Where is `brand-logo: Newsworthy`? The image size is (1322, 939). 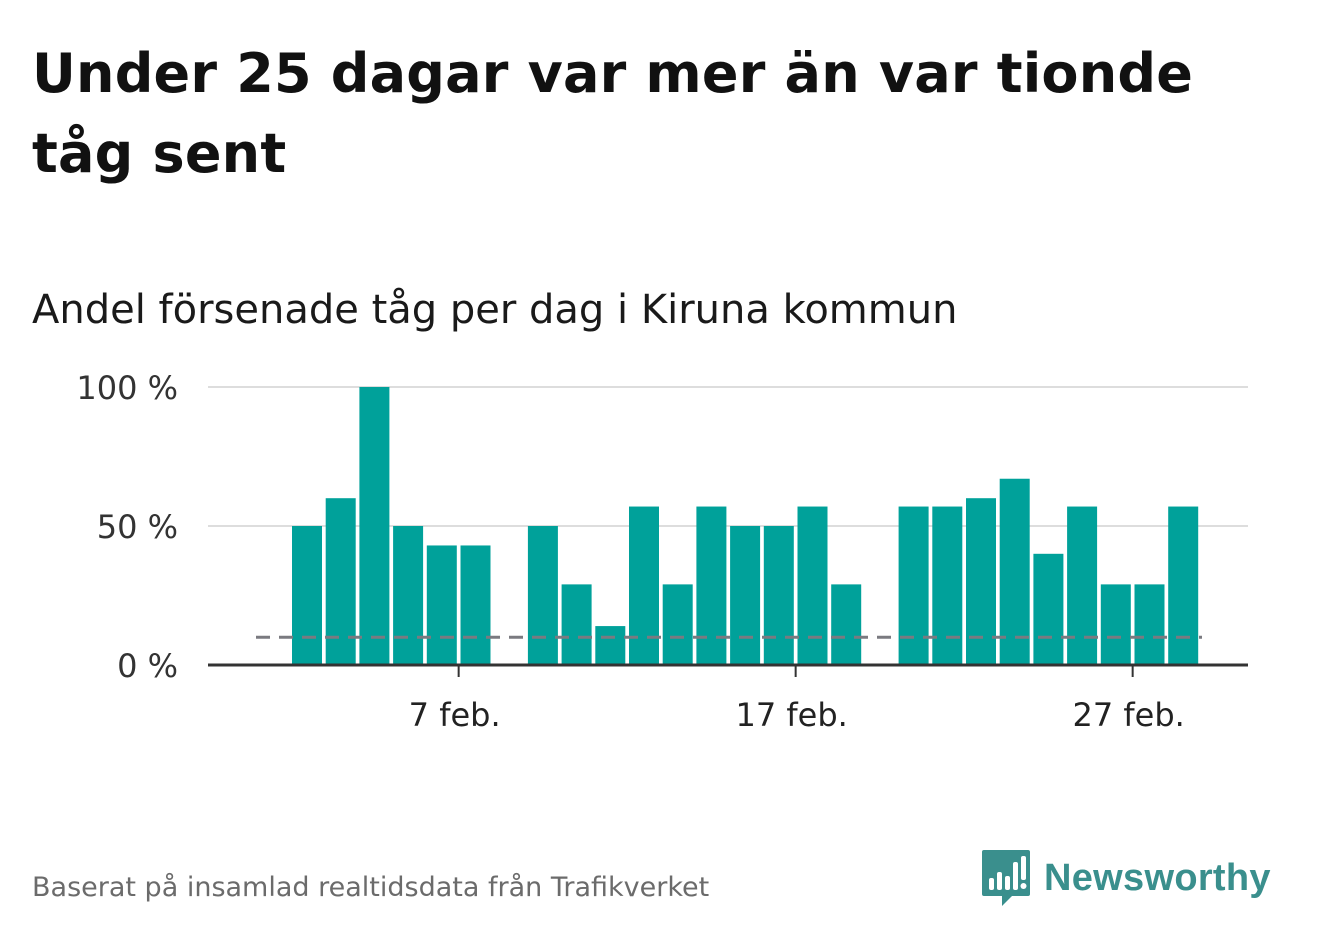 brand-logo: Newsworthy is located at coordinates (1125, 878).